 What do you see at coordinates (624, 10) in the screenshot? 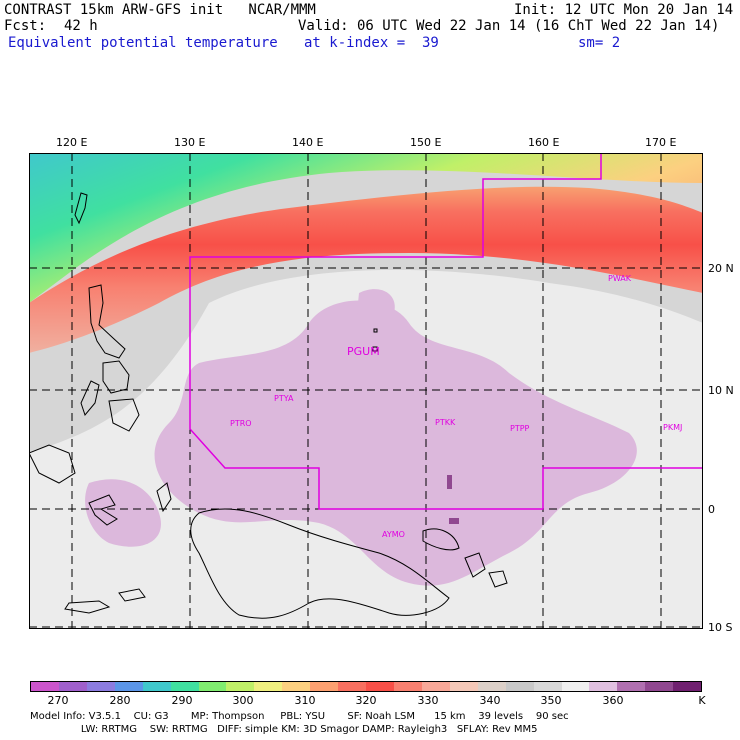
I see `init-time: Init: 12 UTC Mon 20 Jan 14` at bounding box center [624, 10].